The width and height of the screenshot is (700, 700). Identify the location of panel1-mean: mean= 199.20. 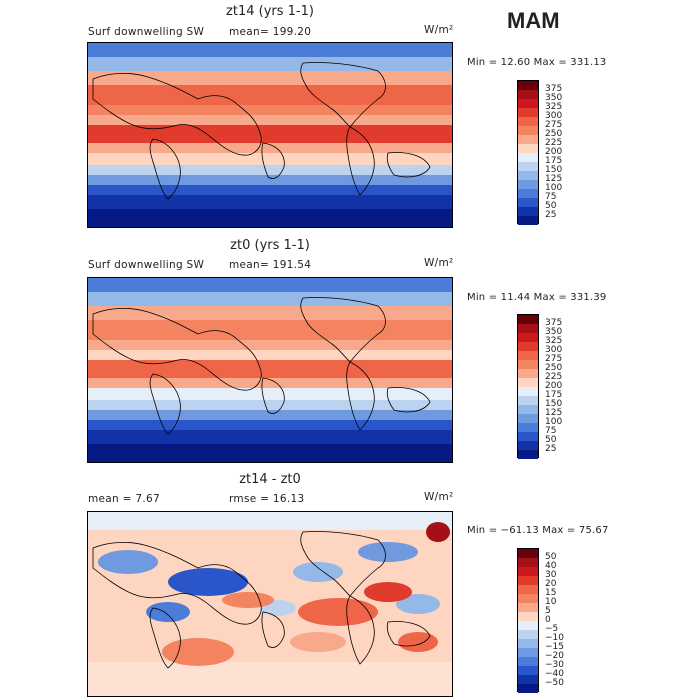
(270, 32).